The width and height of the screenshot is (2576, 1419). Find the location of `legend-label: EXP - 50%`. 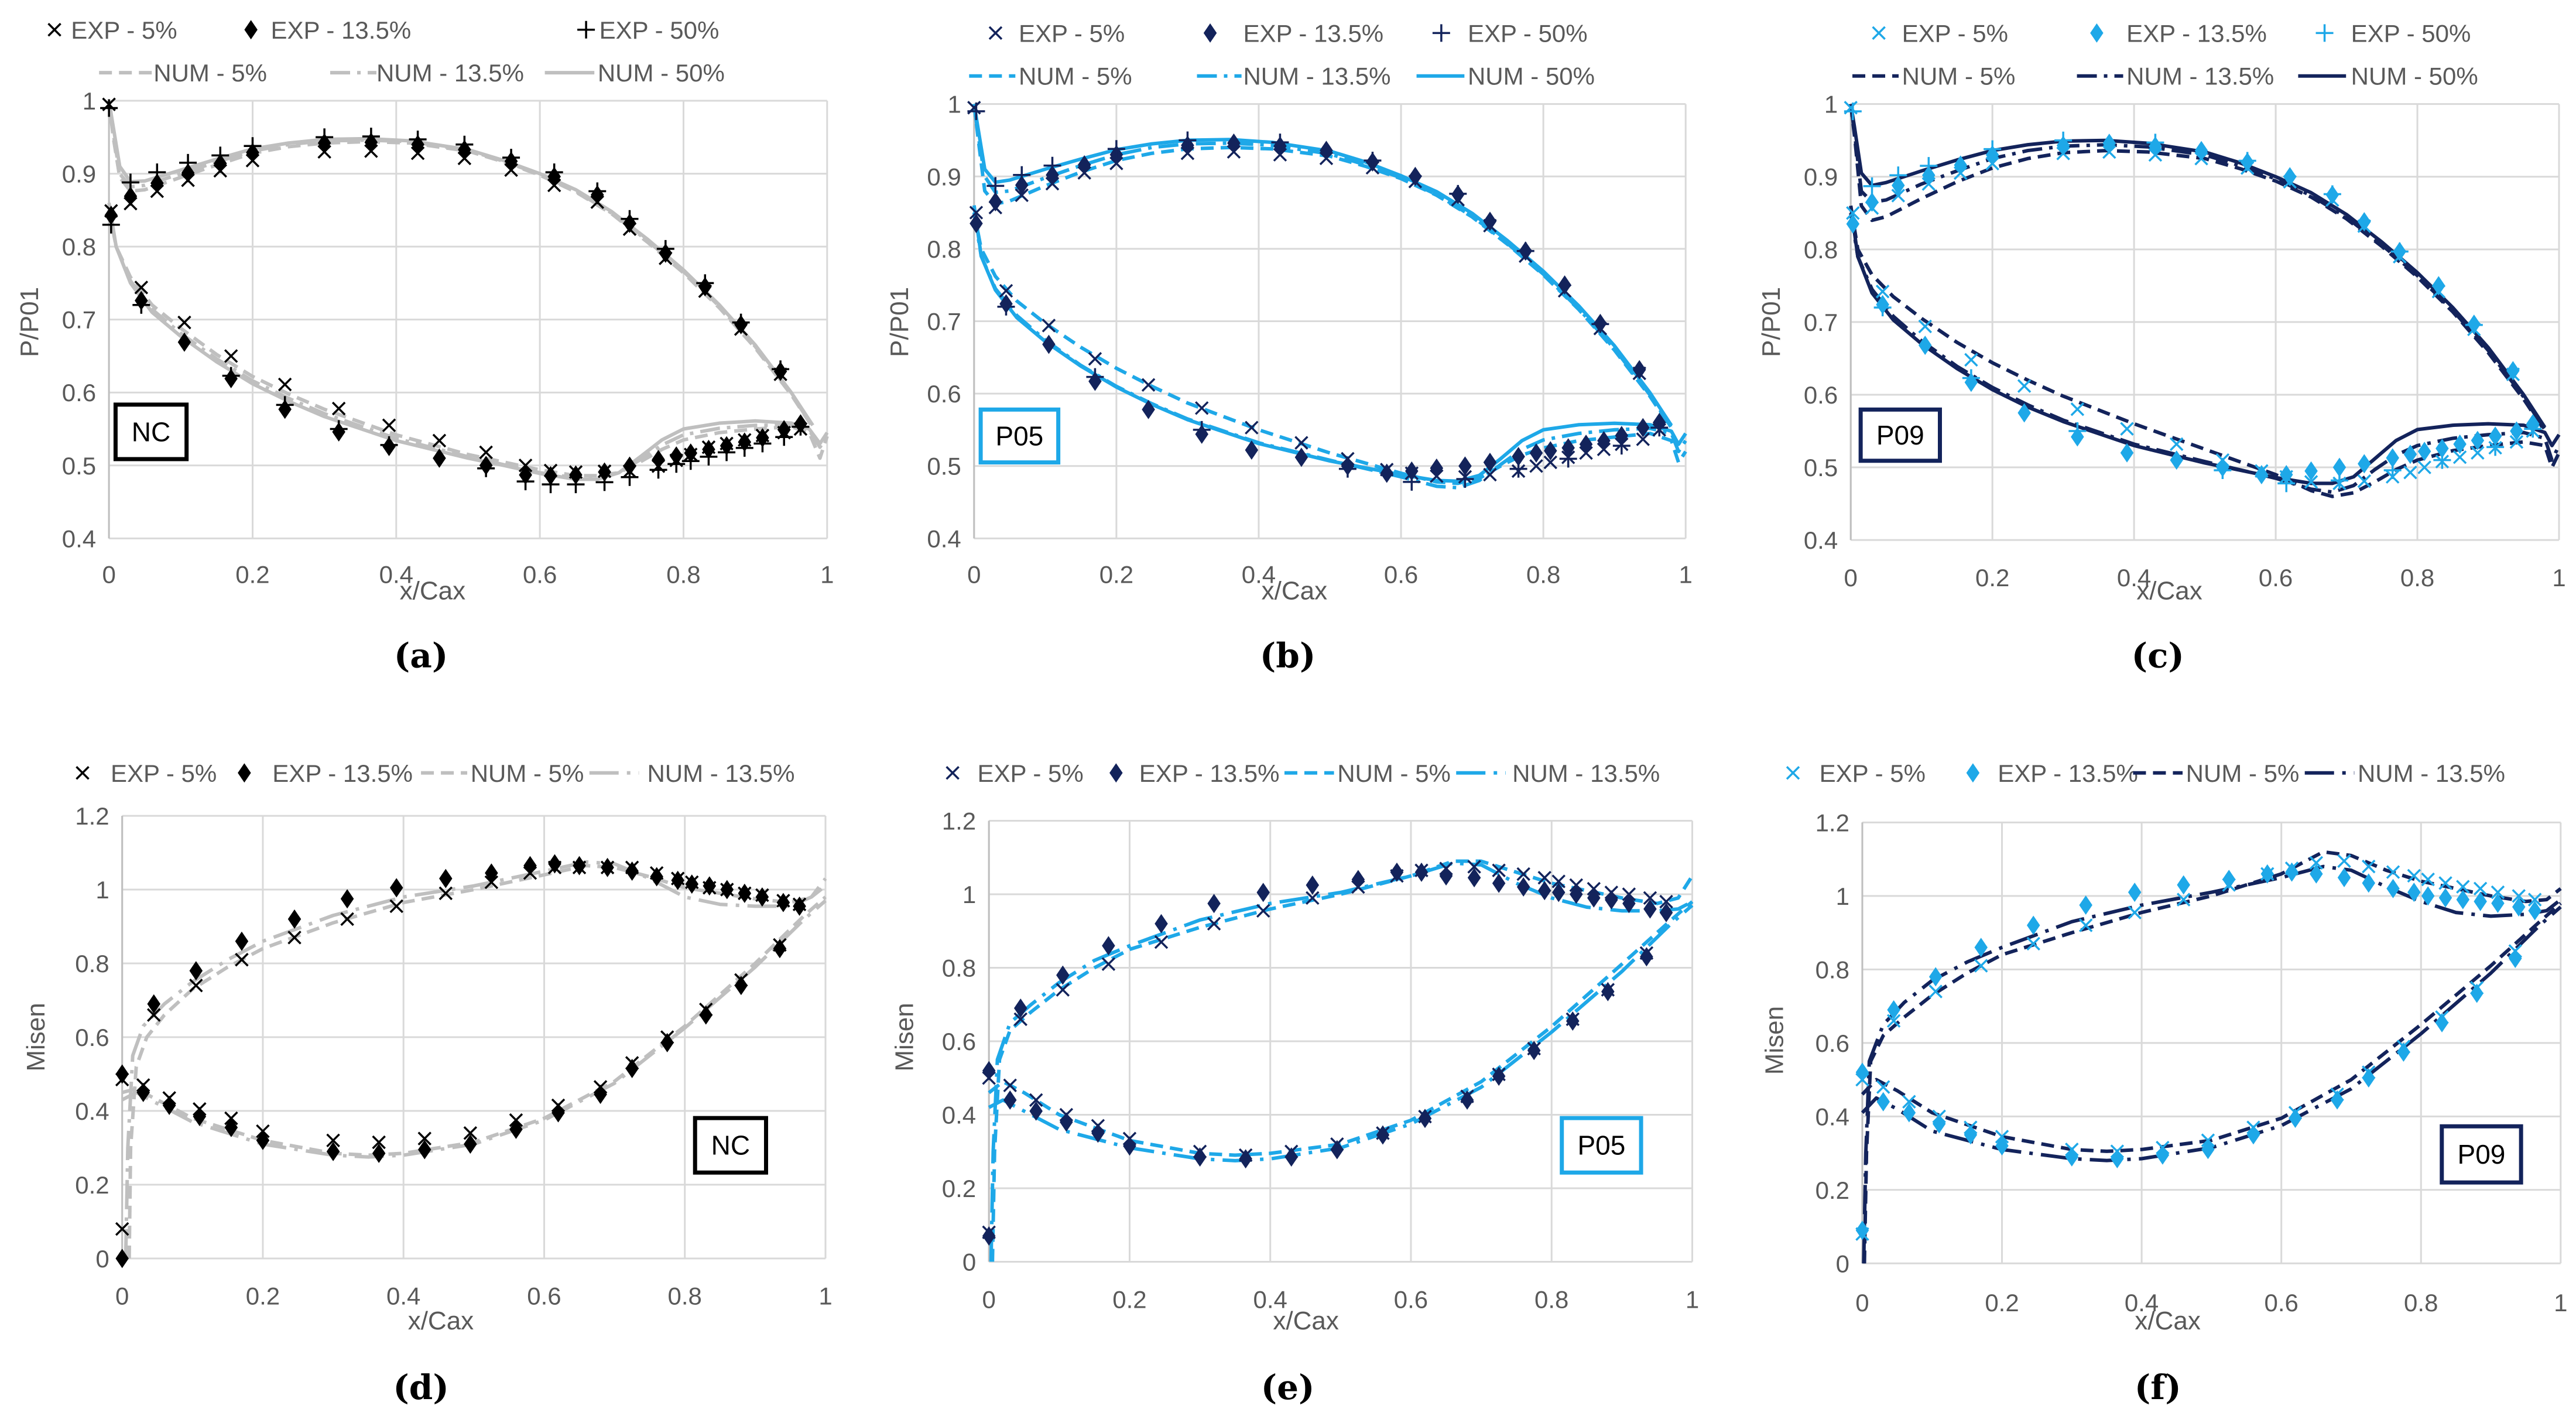

legend-label: EXP - 50% is located at coordinates (2411, 33).